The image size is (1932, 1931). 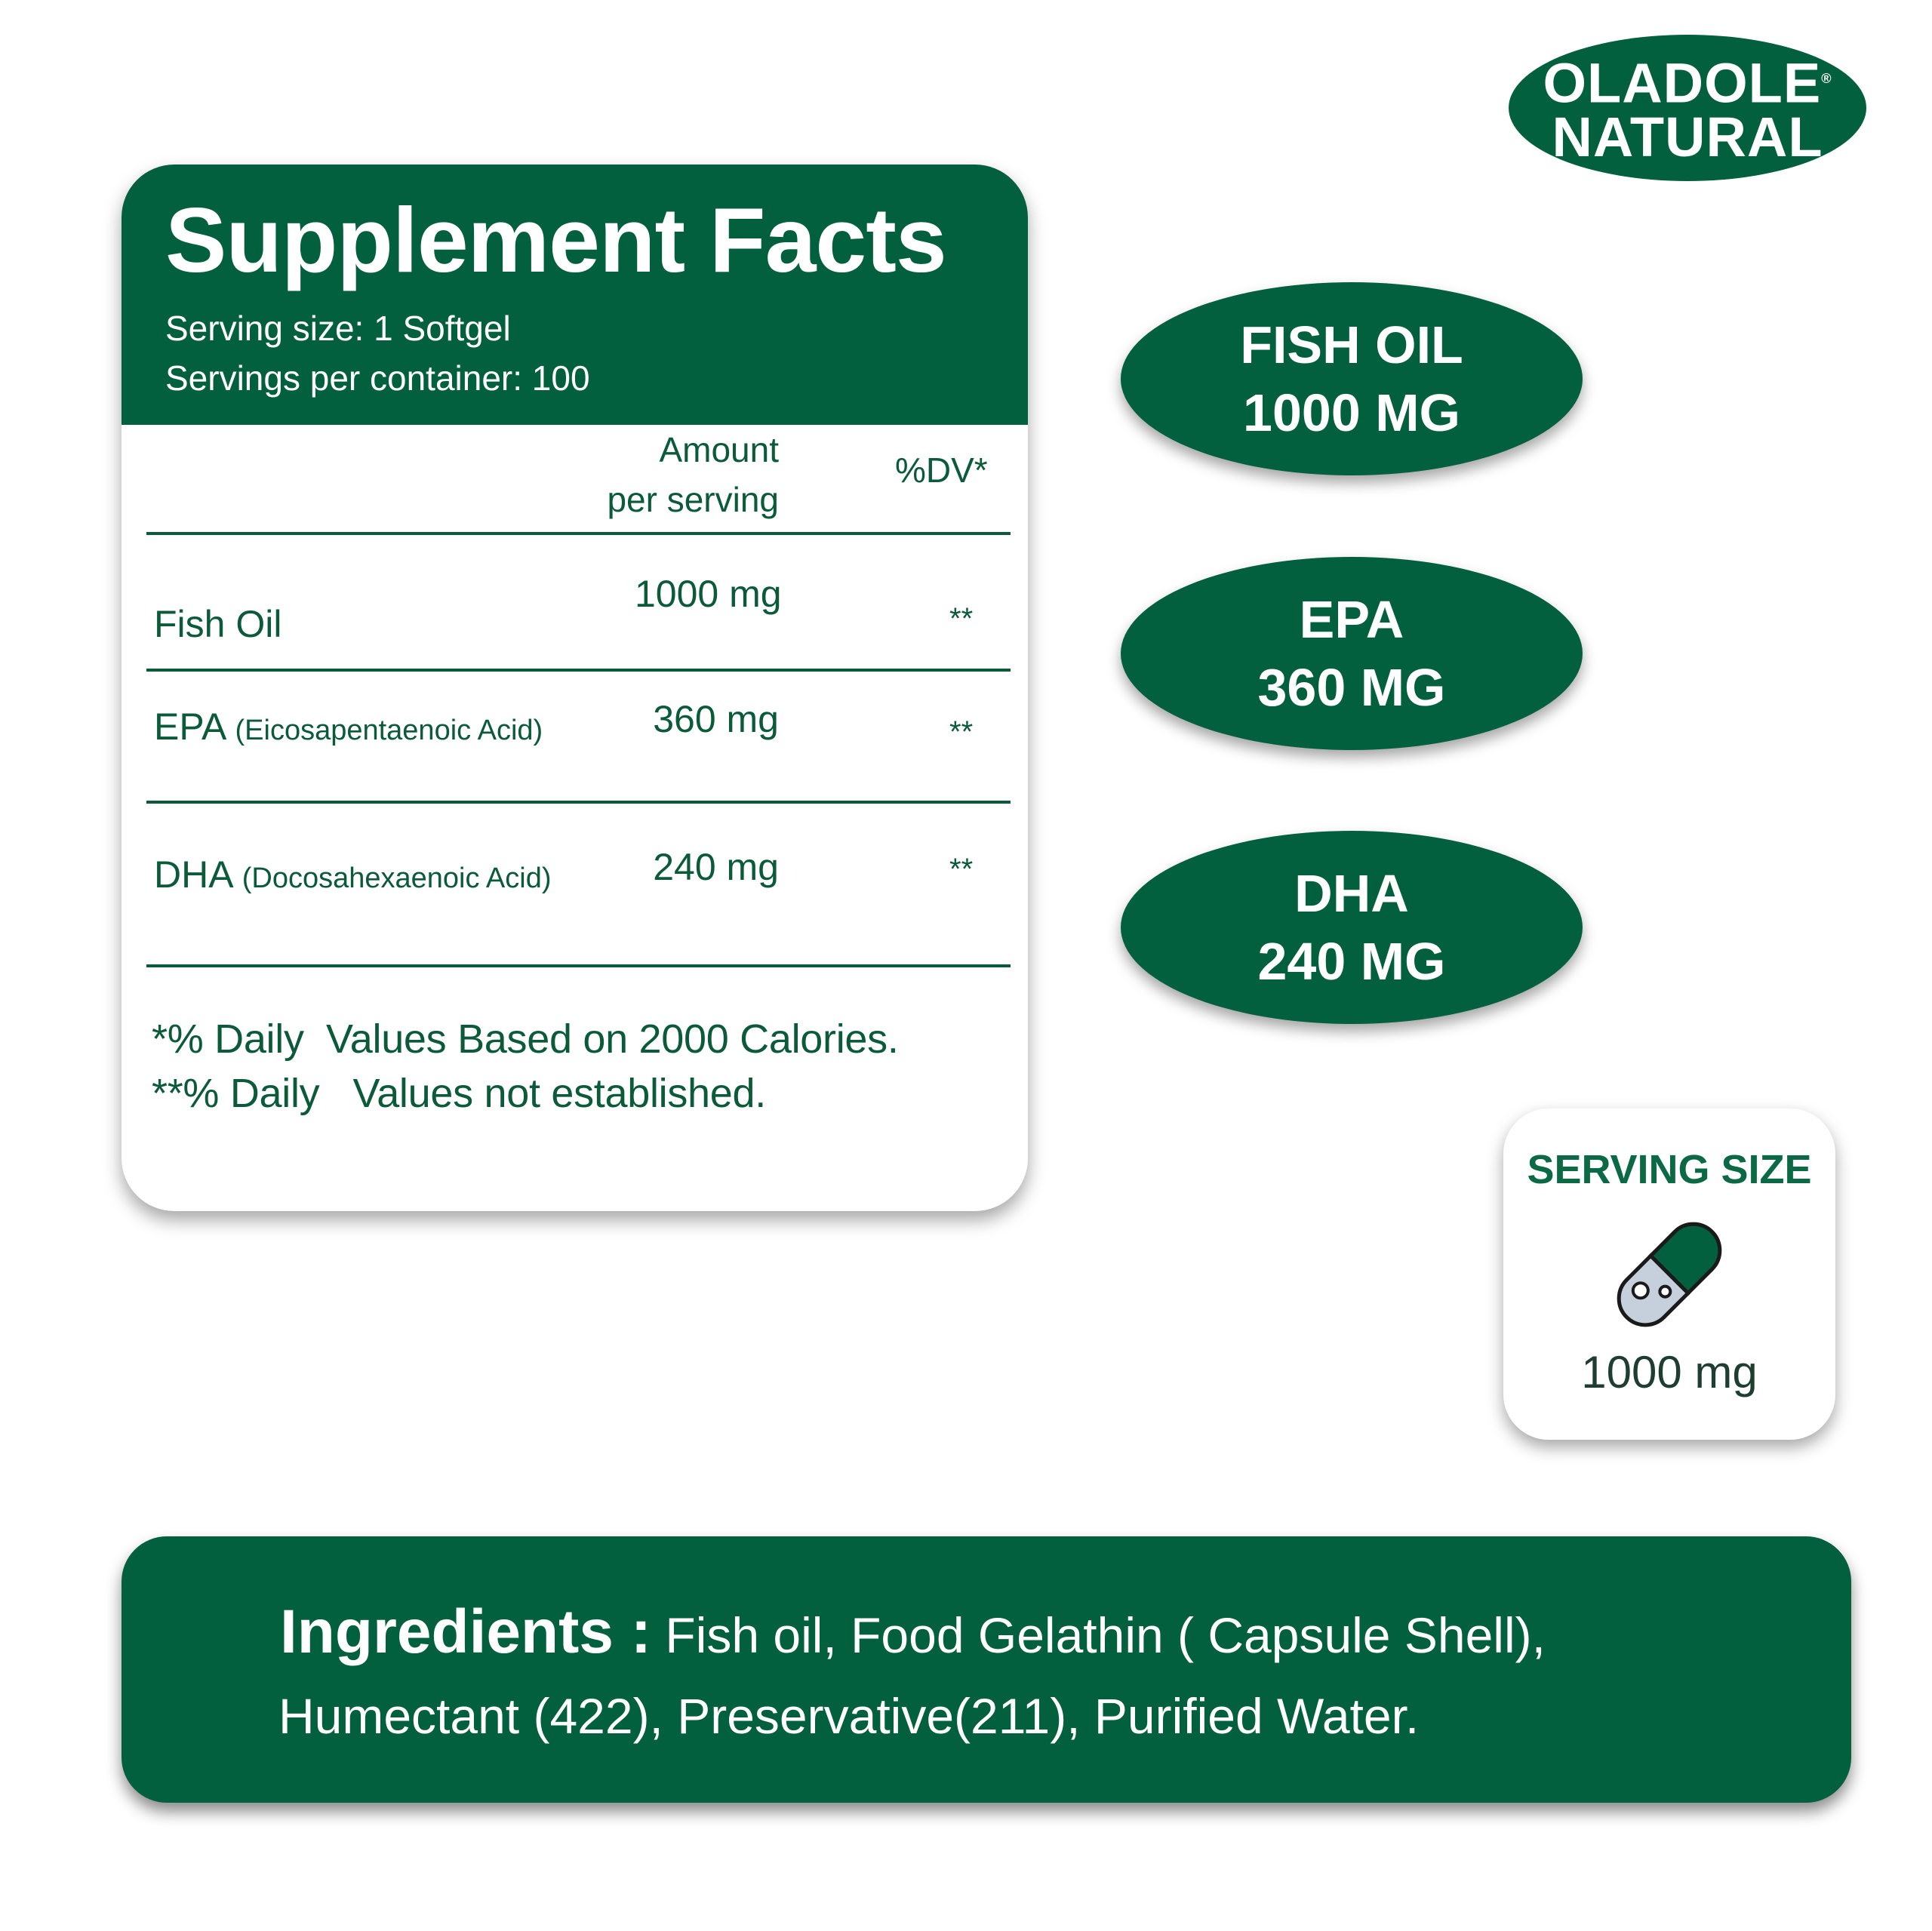 I want to click on nutrient-detail: (Docosahexaenoic Acid), so click(x=397, y=878).